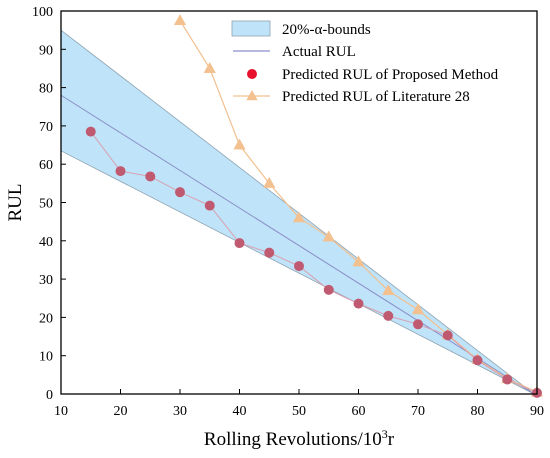  I want to click on y-tick-label: 90, so click(46, 50).